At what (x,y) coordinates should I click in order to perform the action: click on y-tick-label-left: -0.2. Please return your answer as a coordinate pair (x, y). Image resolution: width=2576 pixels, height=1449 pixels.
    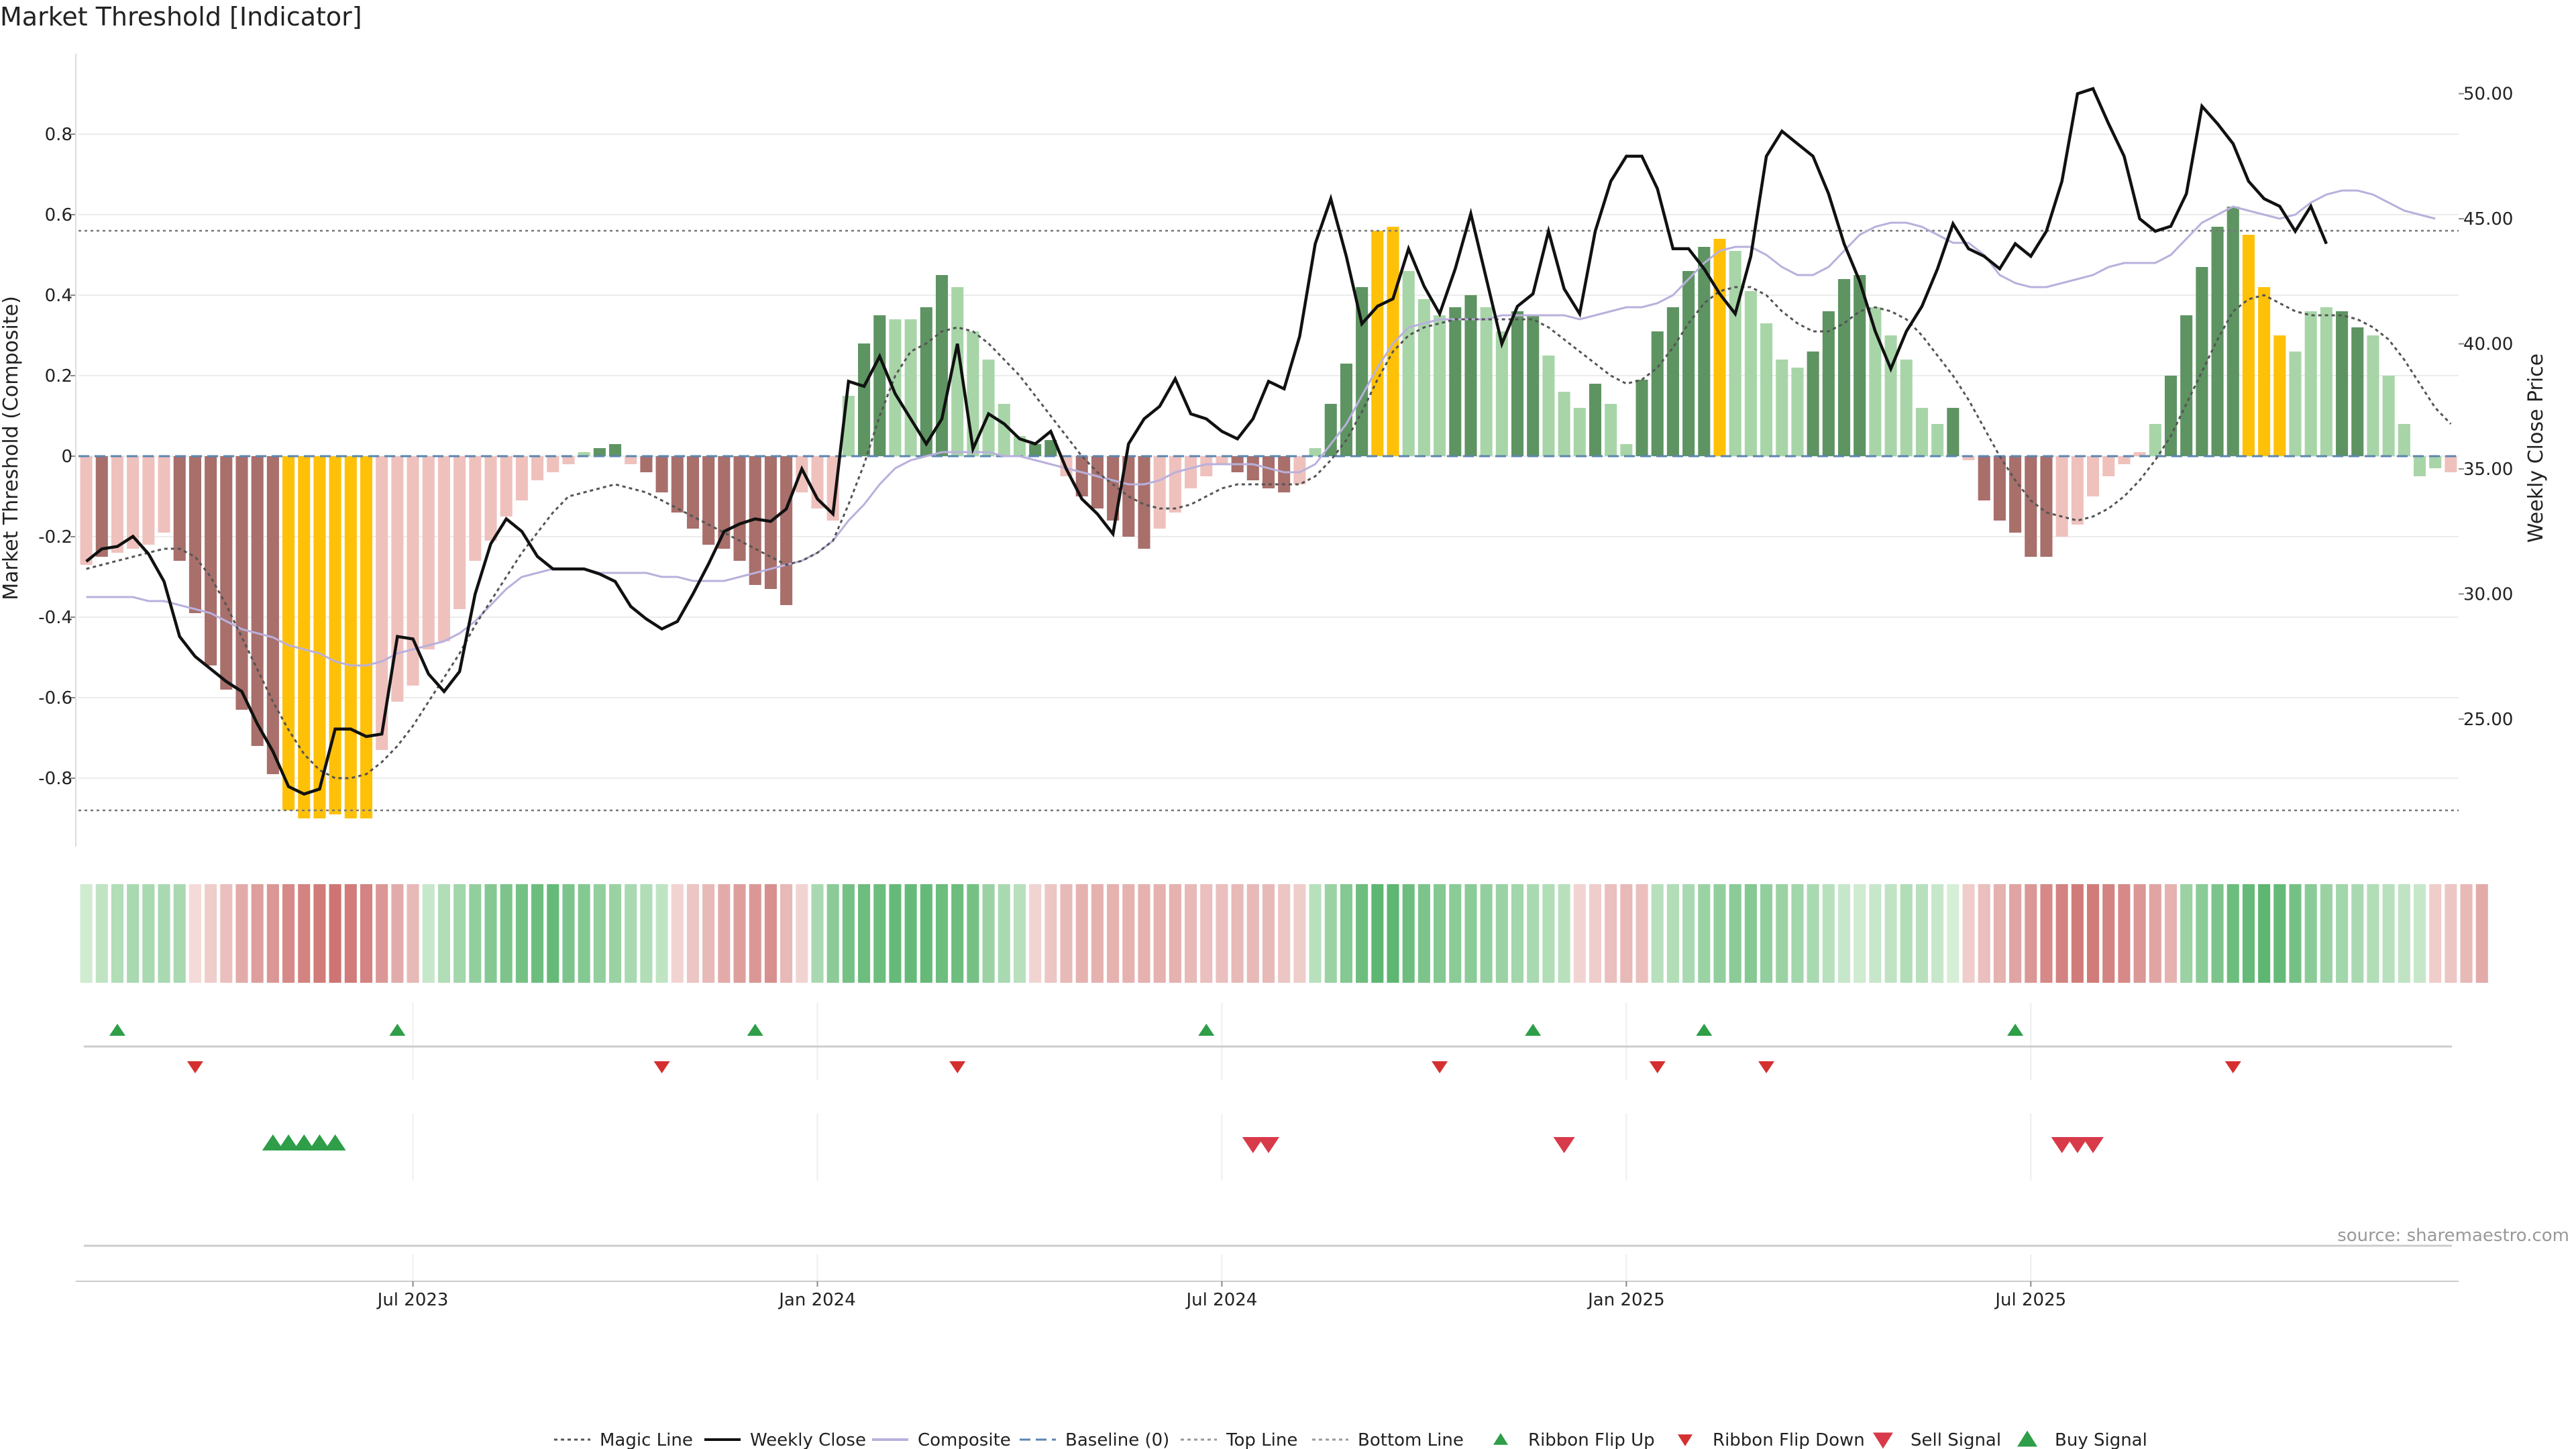
    Looking at the image, I should click on (55, 537).